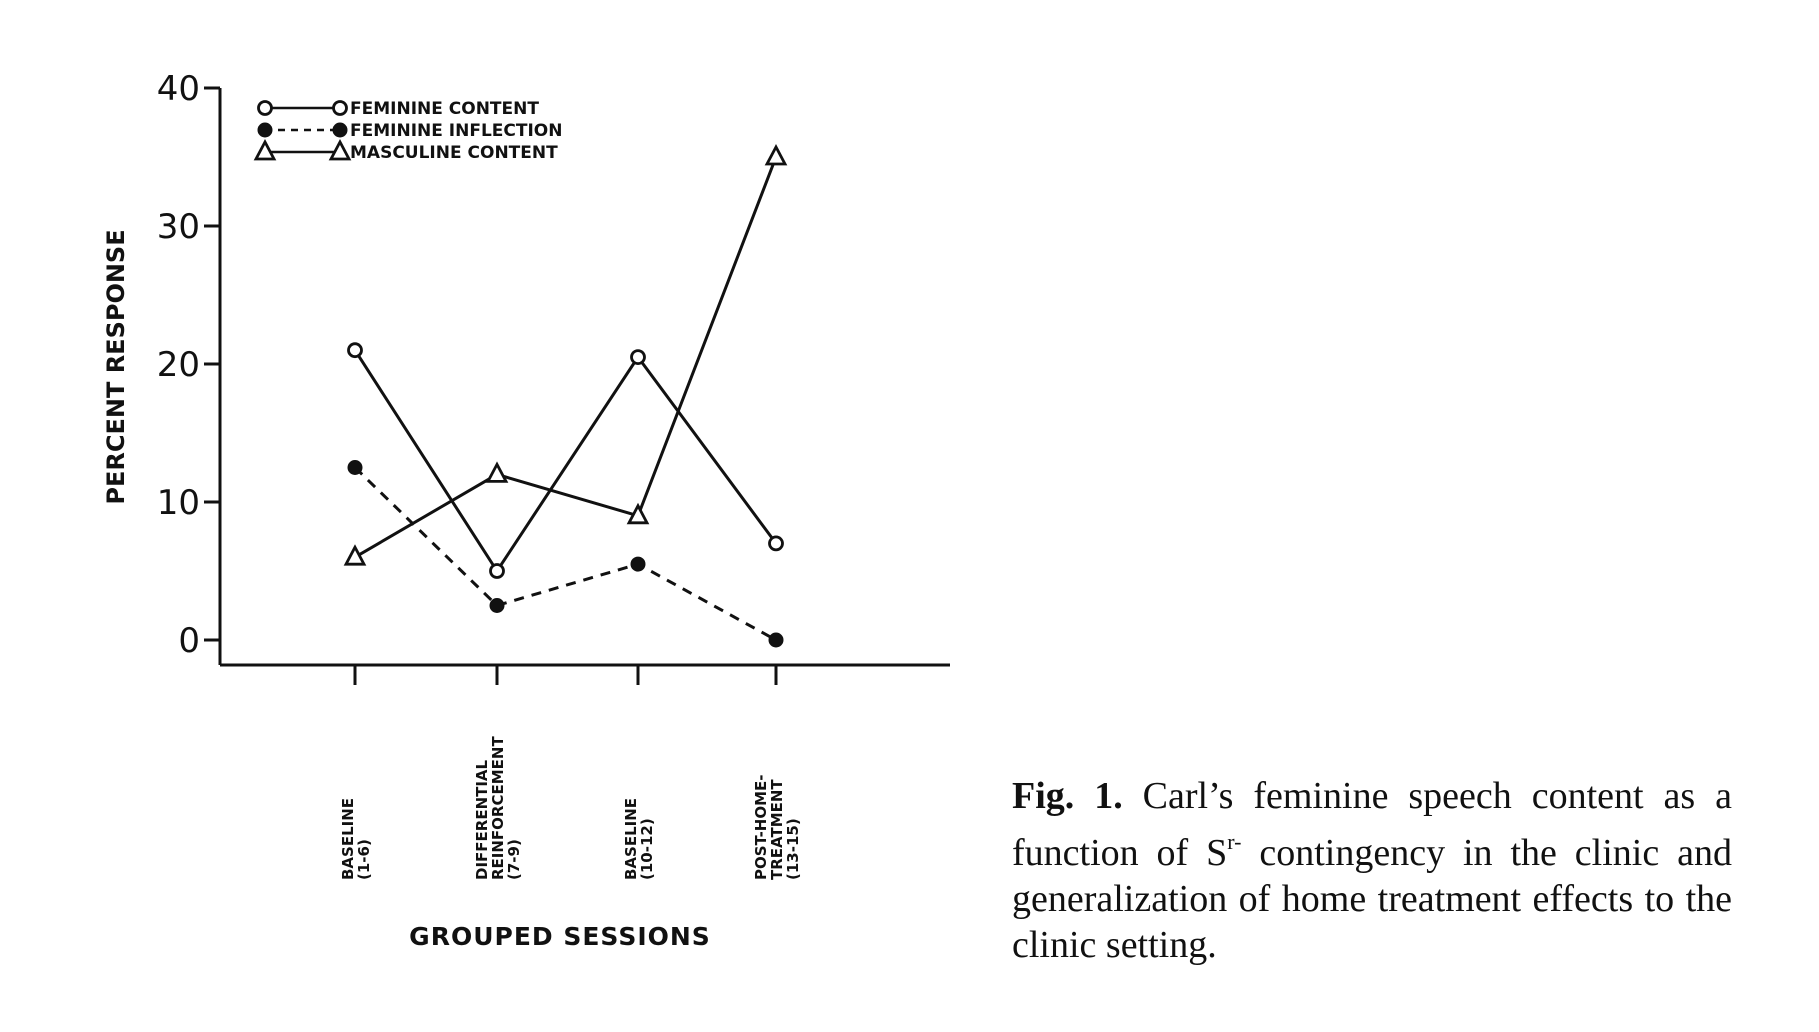  What do you see at coordinates (178, 89) in the screenshot?
I see `y-tick-label: 40` at bounding box center [178, 89].